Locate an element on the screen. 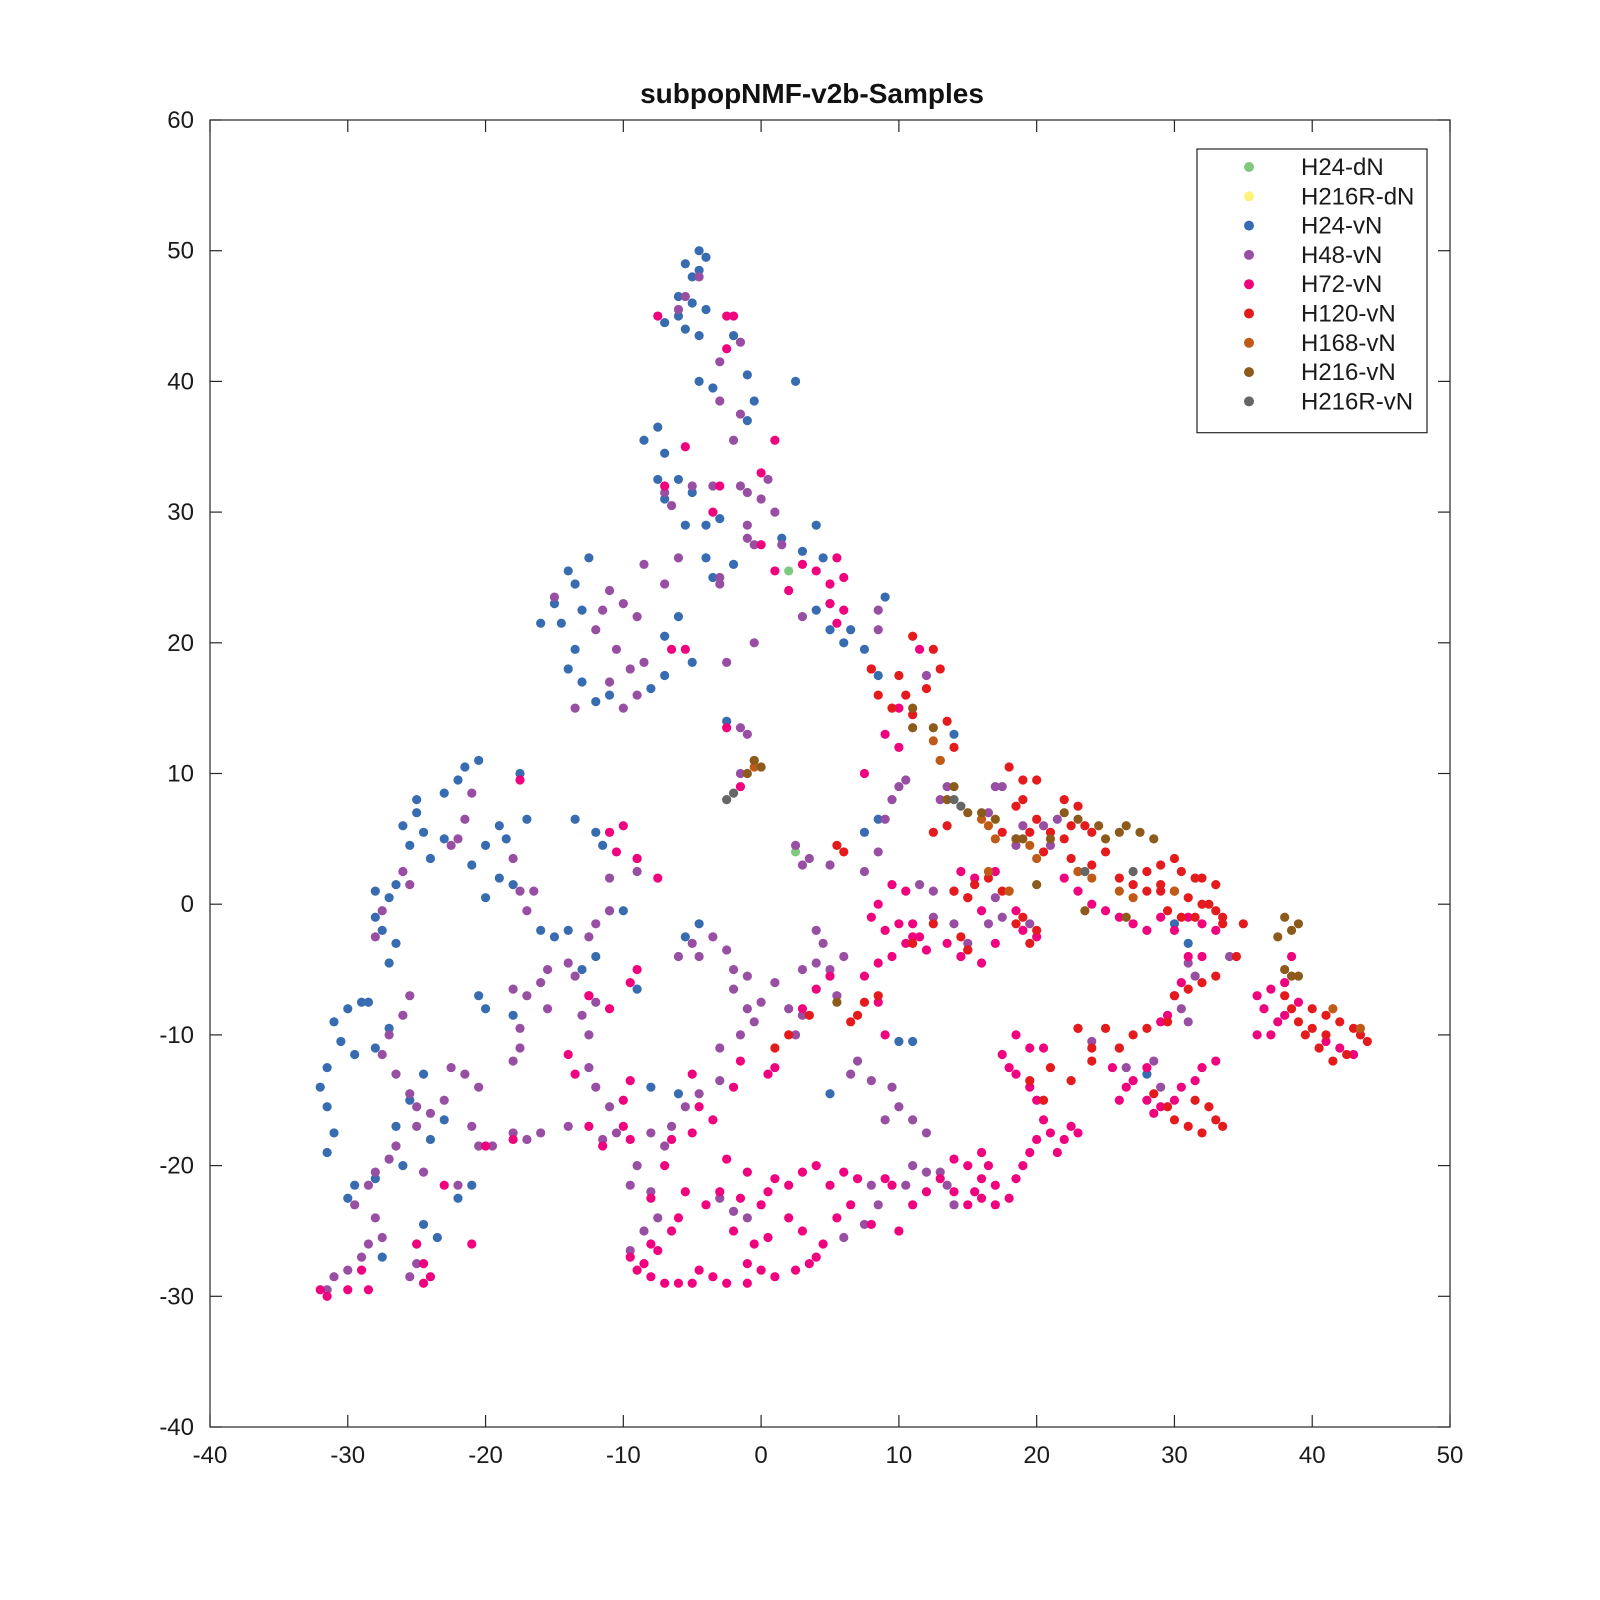 Image resolution: width=1600 pixels, height=1600 pixels. legend-label: H216R-dN is located at coordinates (1357, 196).